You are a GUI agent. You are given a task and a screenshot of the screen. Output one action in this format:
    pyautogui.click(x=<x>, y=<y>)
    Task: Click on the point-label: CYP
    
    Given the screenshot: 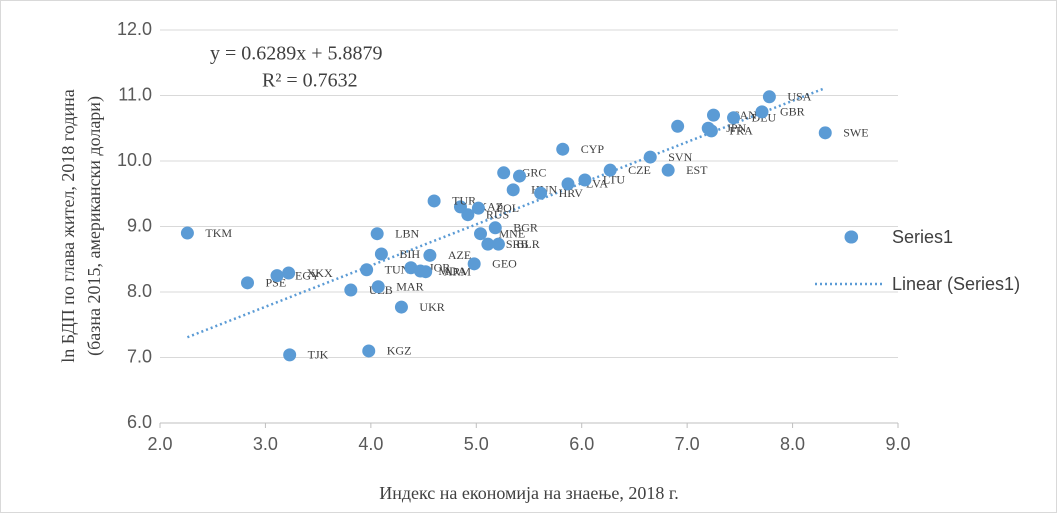 What is the action you would take?
    pyautogui.click(x=593, y=149)
    